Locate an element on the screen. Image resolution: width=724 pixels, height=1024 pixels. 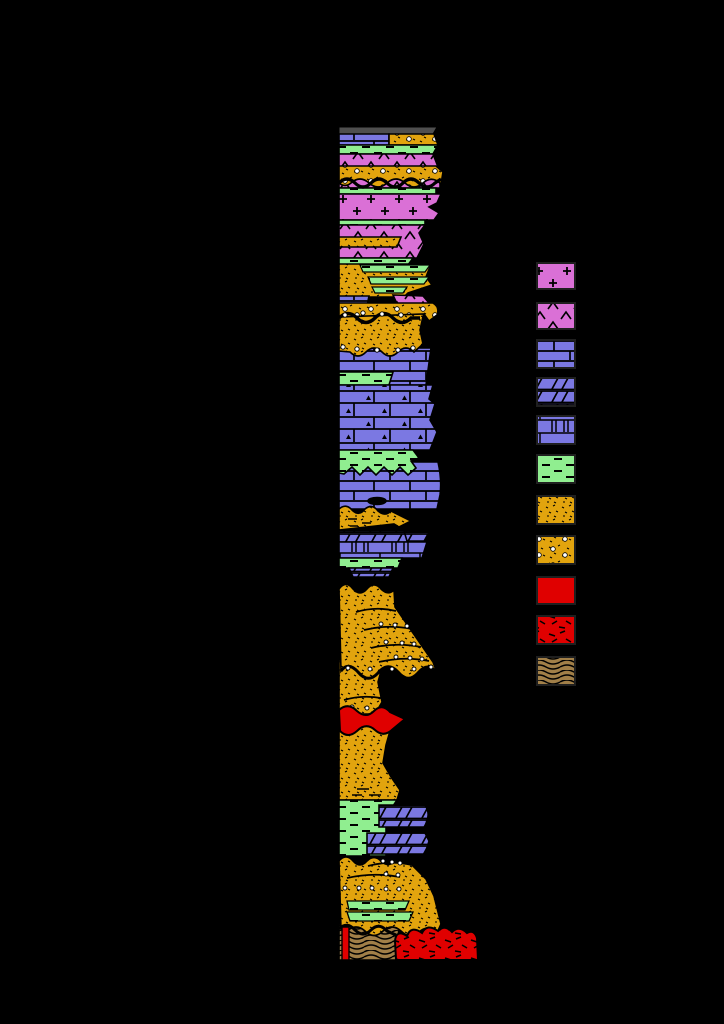
layer-green-dash-zigzag is located at coordinates (379, 463).